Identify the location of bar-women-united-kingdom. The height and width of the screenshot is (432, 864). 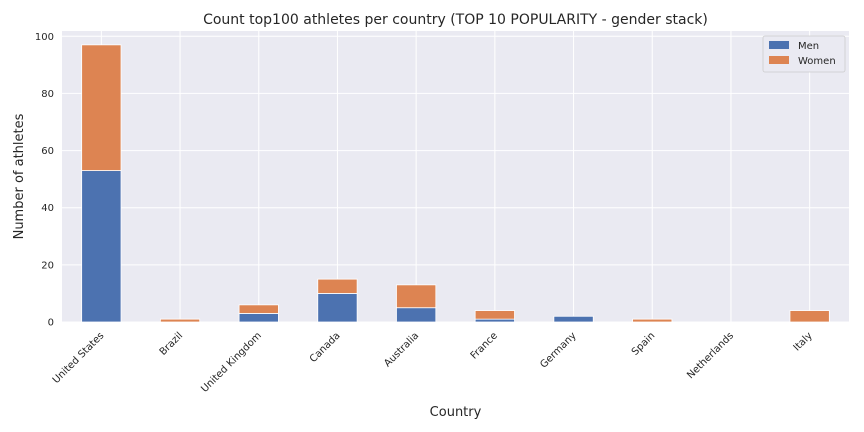
(258, 309).